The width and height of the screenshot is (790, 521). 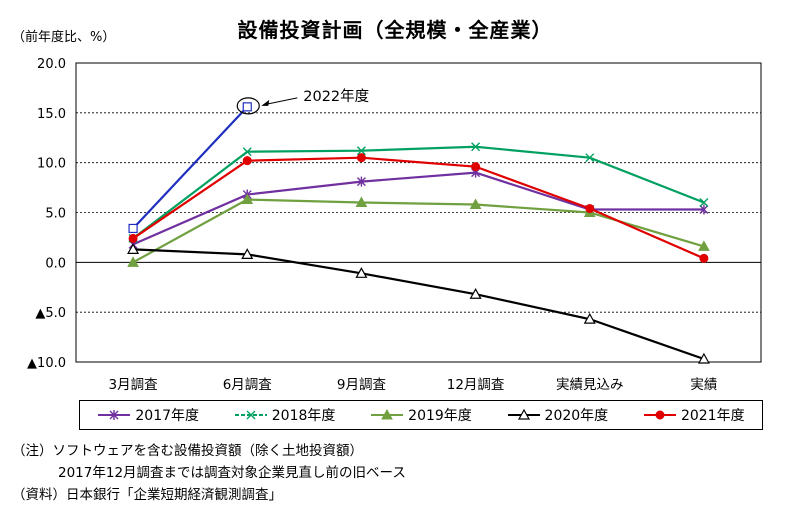 I want to click on x-tick-label: 実績, so click(x=703, y=385).